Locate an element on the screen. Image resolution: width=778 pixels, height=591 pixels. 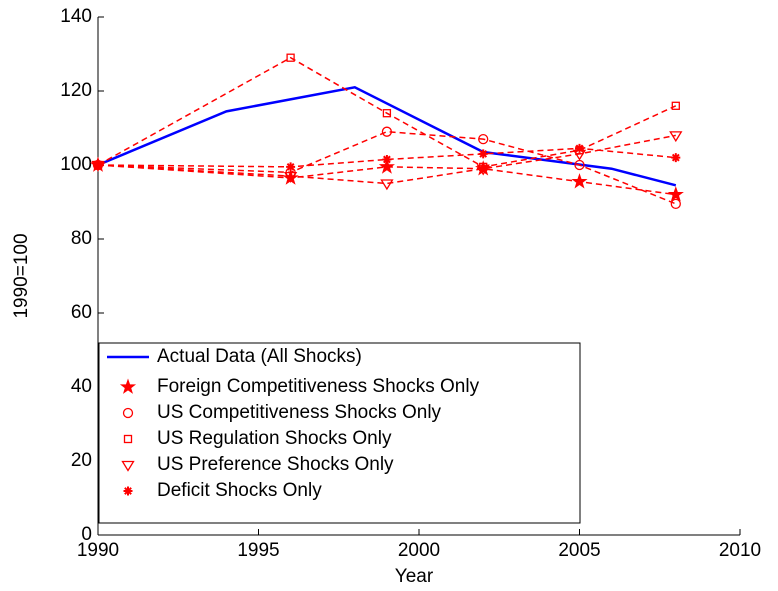
y-tick-label: 0 is located at coordinates (86, 534).